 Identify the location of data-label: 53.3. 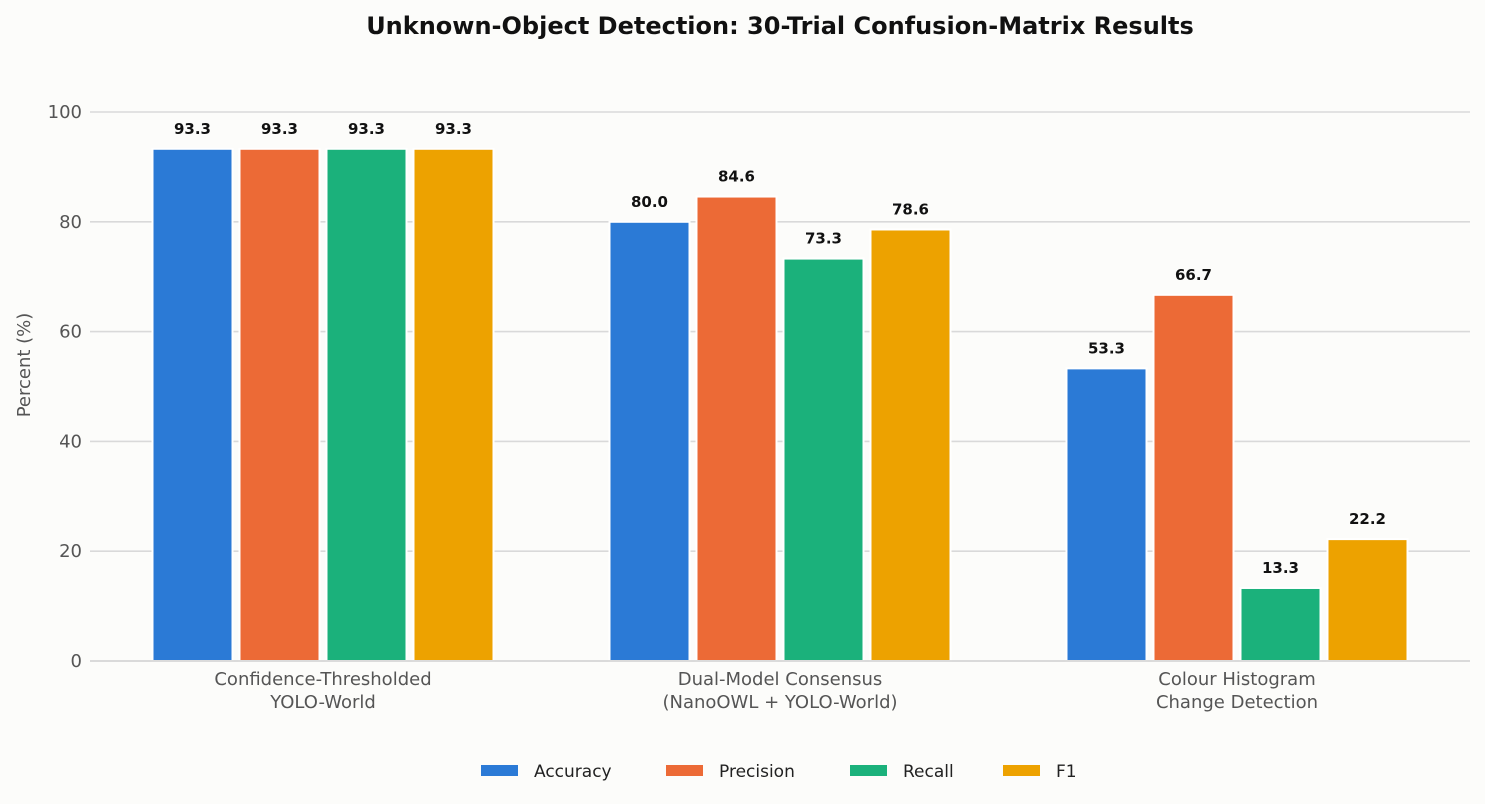
(1106, 348).